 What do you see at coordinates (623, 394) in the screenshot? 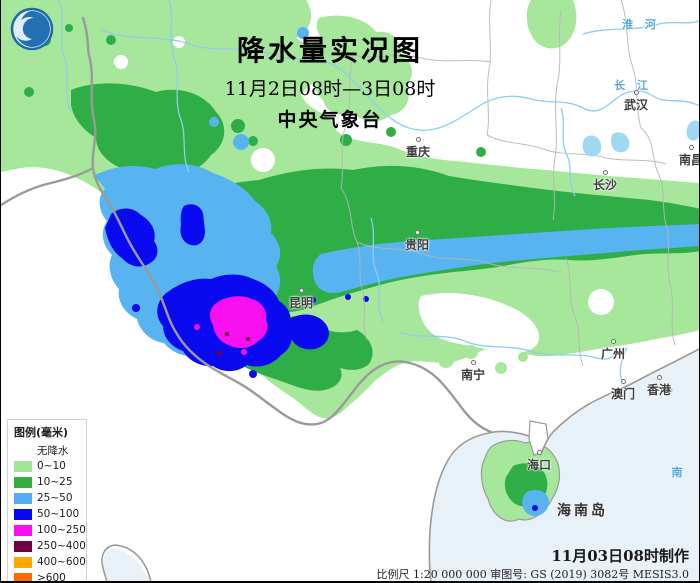
I see `city-label: 澳门` at bounding box center [623, 394].